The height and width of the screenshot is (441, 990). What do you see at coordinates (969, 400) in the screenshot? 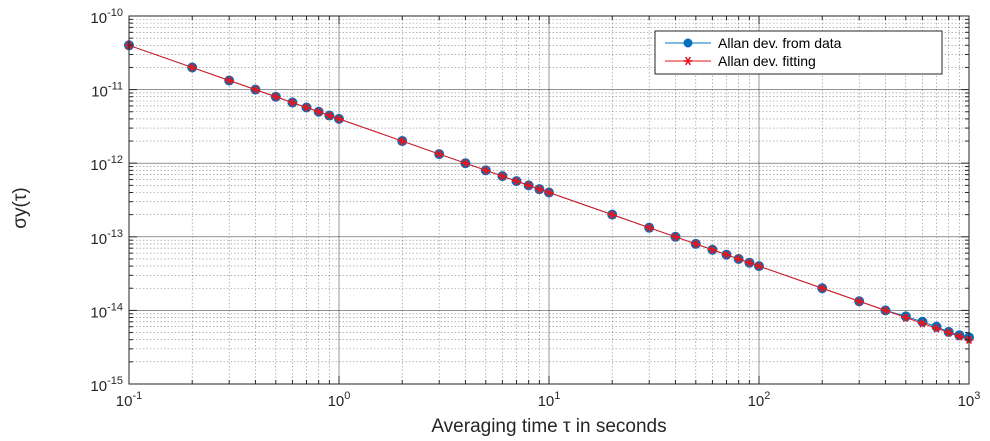
I see `x-tick-label: 10³` at bounding box center [969, 400].